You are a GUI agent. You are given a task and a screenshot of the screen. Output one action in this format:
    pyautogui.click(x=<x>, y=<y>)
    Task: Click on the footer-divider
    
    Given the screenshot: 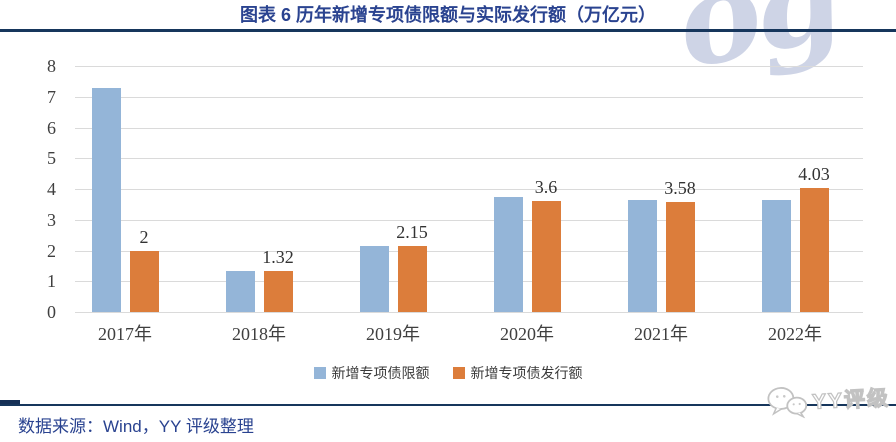 What is the action you would take?
    pyautogui.click(x=448, y=405)
    